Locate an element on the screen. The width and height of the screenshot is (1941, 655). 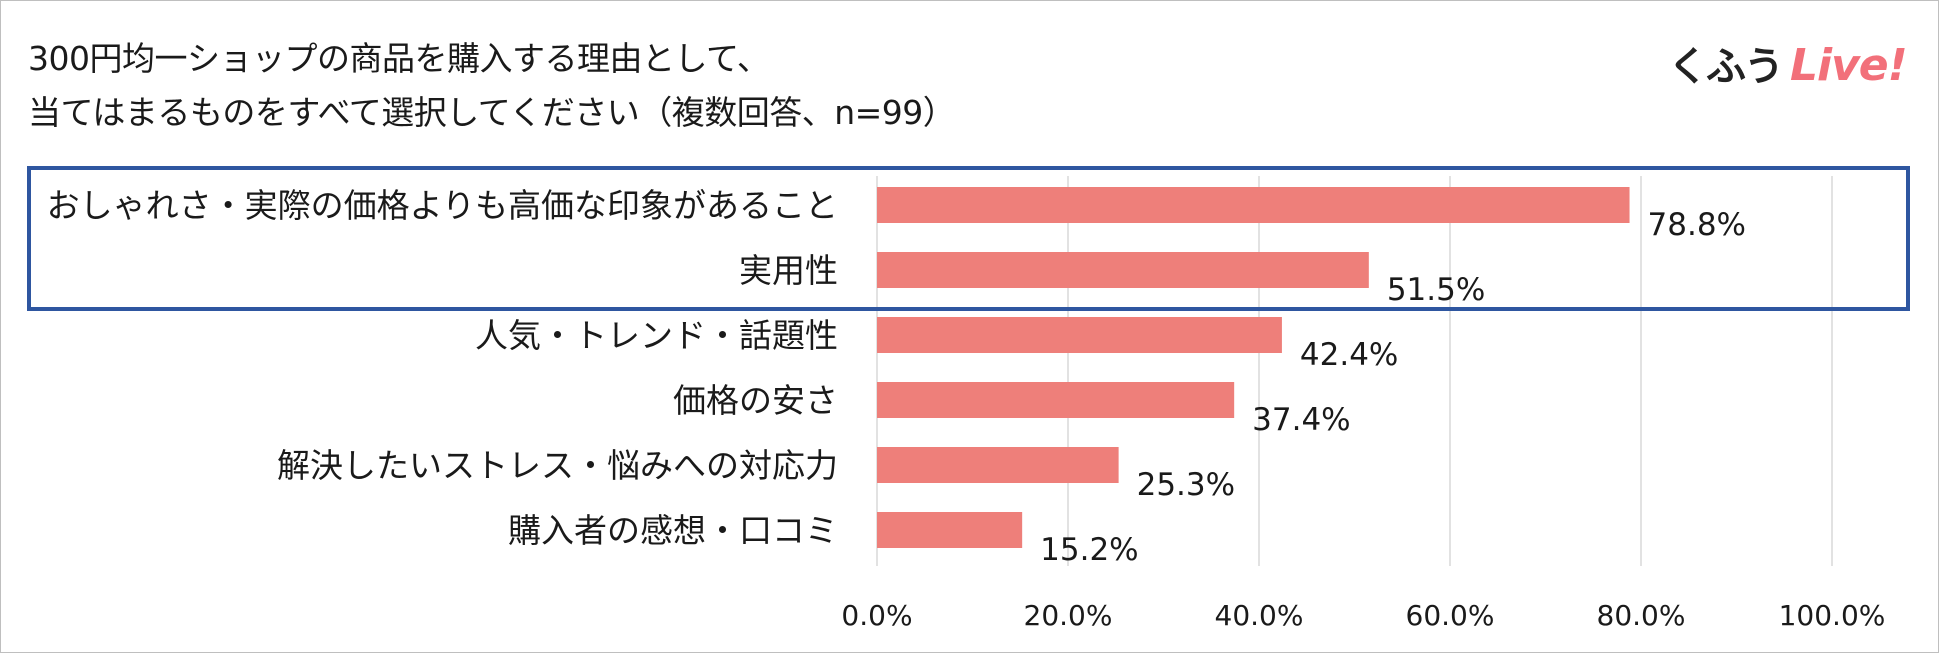
category-label: おしゃれさ・実際の価格よりも高価な印象があること is located at coordinates (442, 205).